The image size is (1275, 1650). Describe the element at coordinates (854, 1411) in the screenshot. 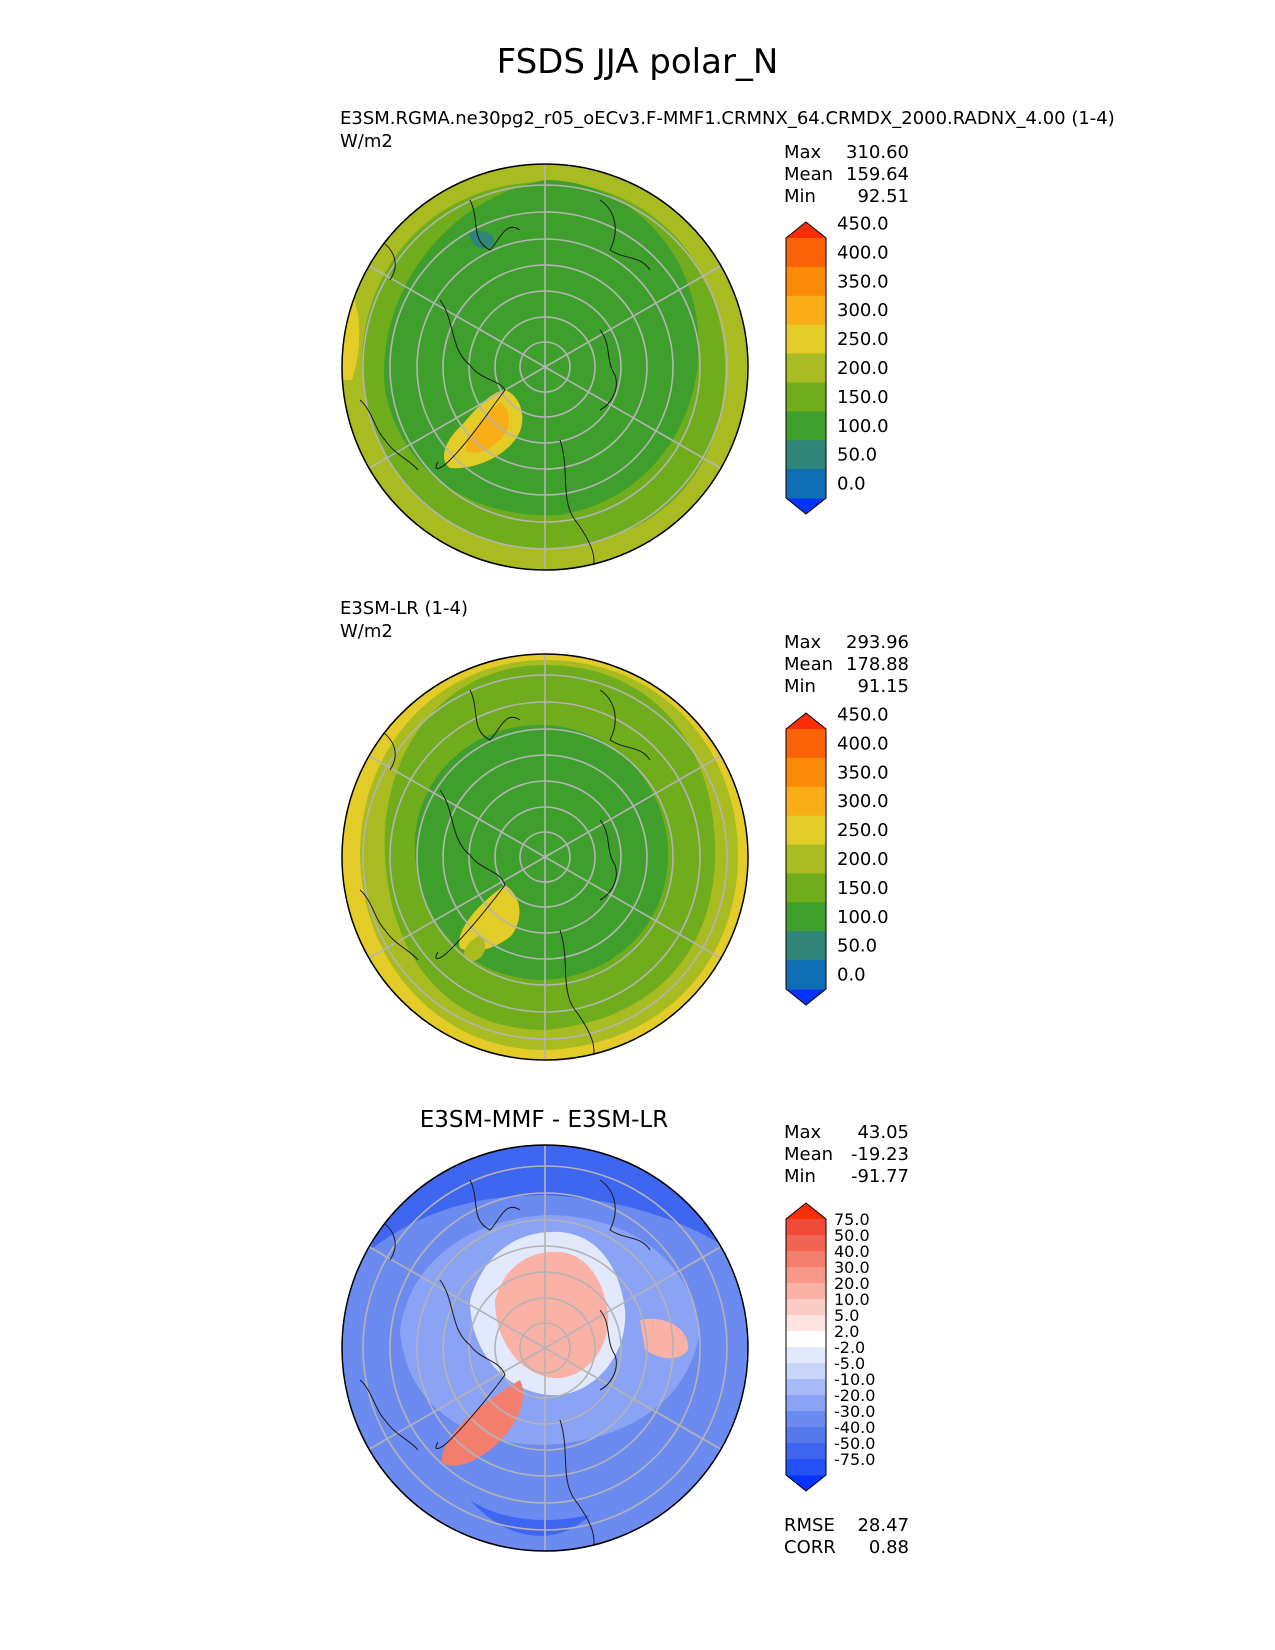

I see `colorbar-tick-label: -30.0` at that location.